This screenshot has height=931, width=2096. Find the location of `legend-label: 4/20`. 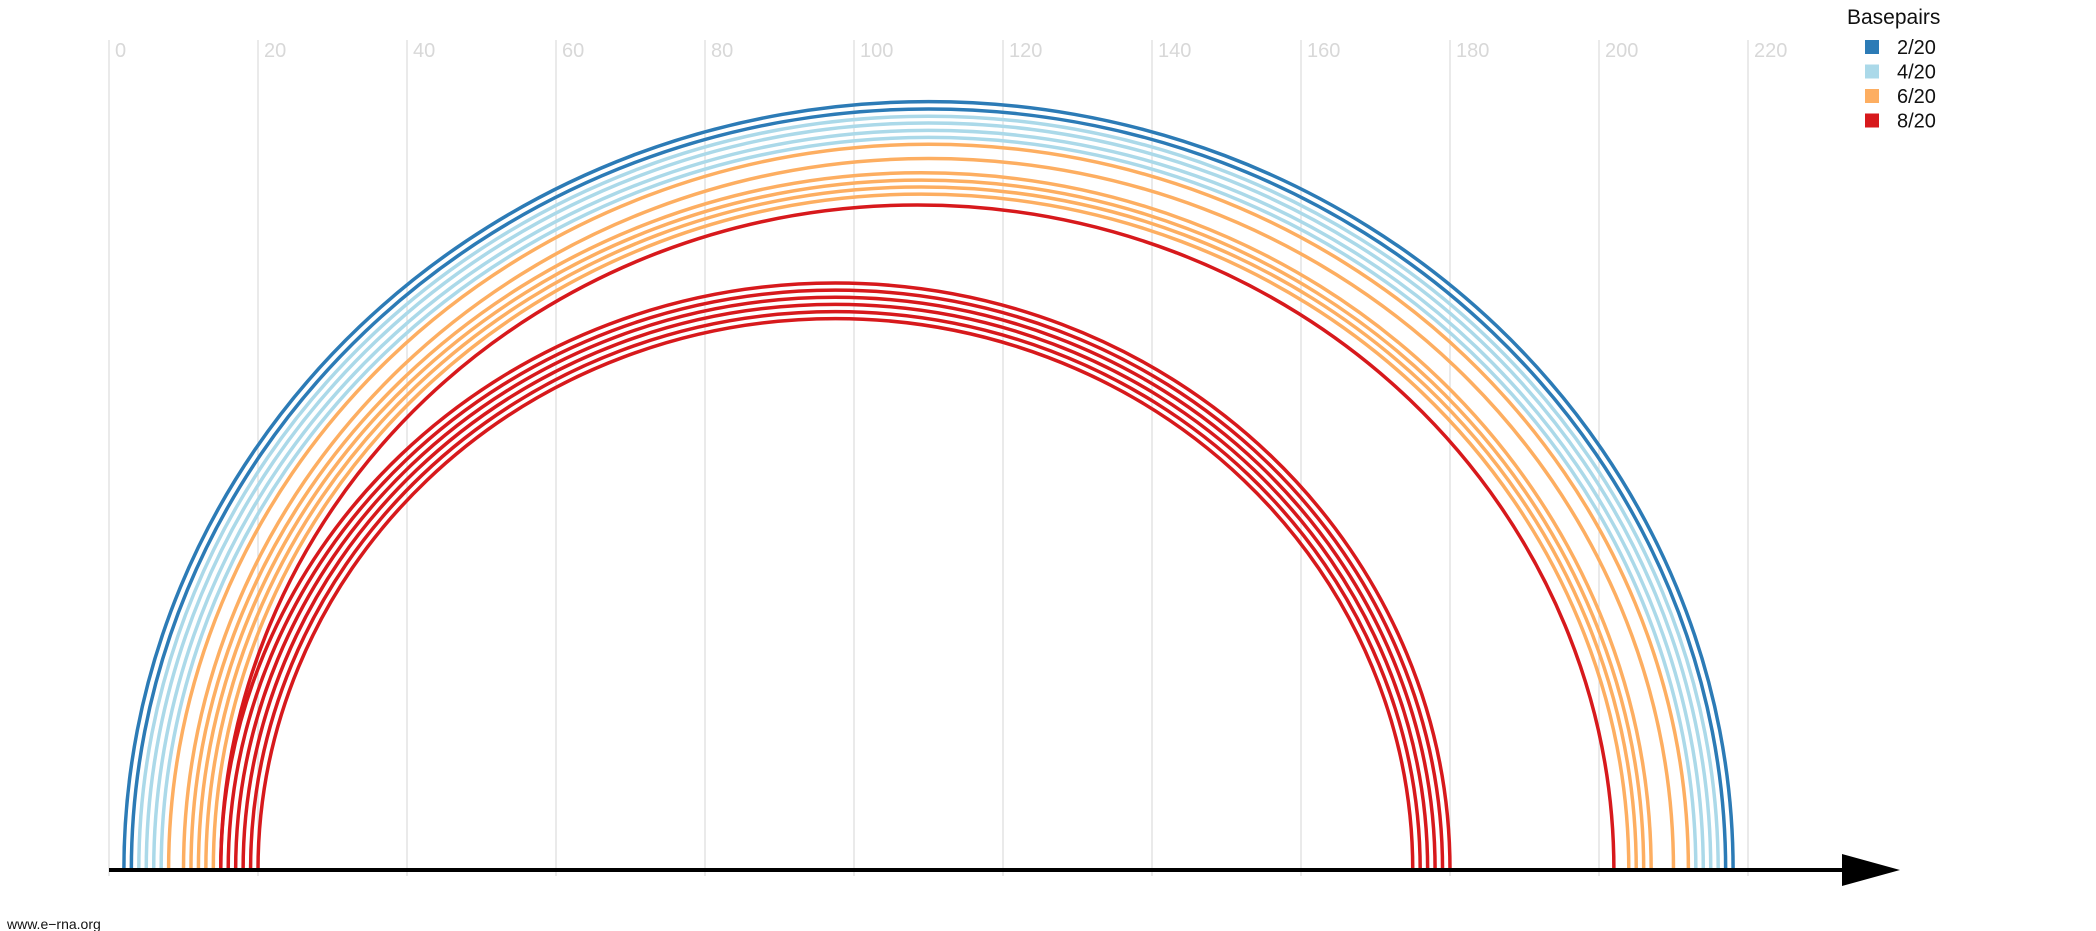

legend-label: 4/20 is located at coordinates (1916, 73).